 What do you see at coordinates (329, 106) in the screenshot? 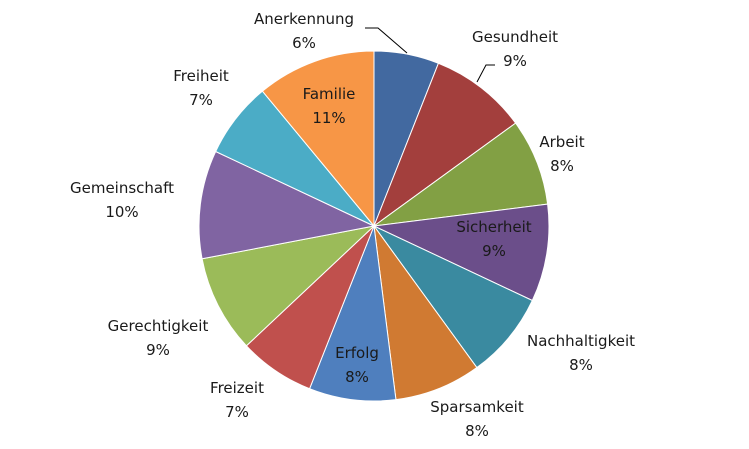
I see `slice-label-familie: Familie 11%` at bounding box center [329, 106].